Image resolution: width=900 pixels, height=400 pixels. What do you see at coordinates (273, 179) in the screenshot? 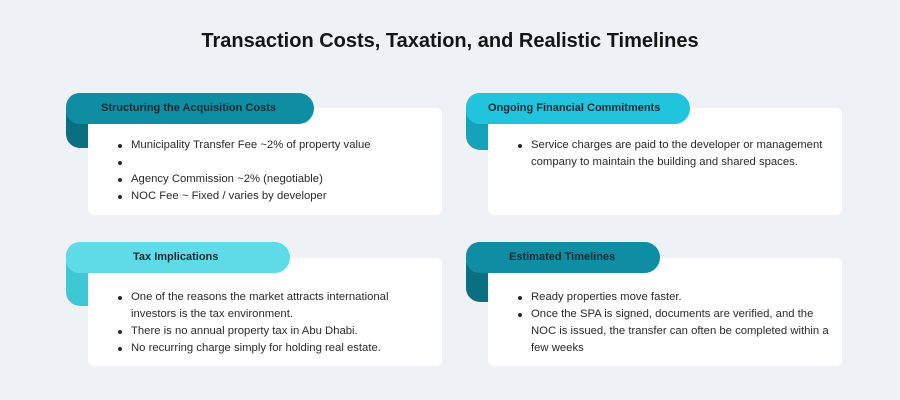
I see `list-item: Agency Commission ~2% (negotiable)` at bounding box center [273, 179].